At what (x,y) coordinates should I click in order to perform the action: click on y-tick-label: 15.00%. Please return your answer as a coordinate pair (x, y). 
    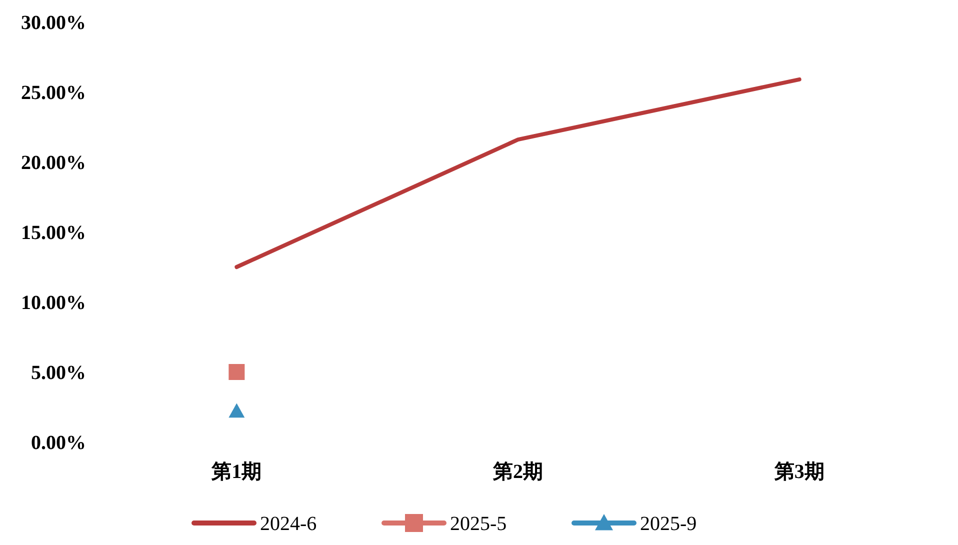
    Looking at the image, I should click on (53, 233).